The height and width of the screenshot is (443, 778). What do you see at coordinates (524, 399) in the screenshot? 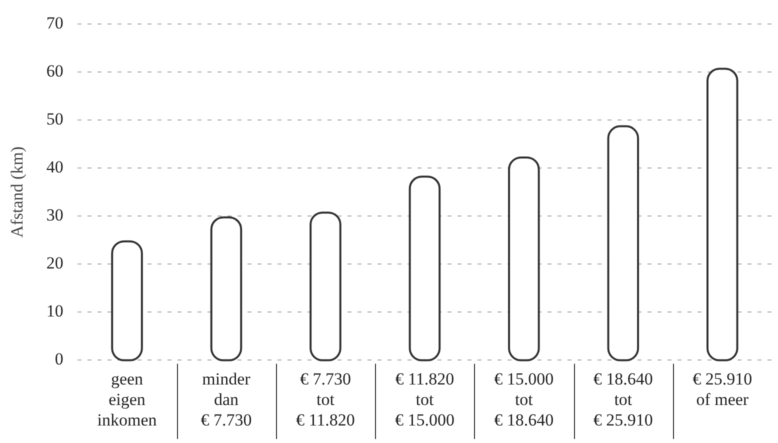
I see `x-tick-label: € 15.000 tot € 18.640` at bounding box center [524, 399].